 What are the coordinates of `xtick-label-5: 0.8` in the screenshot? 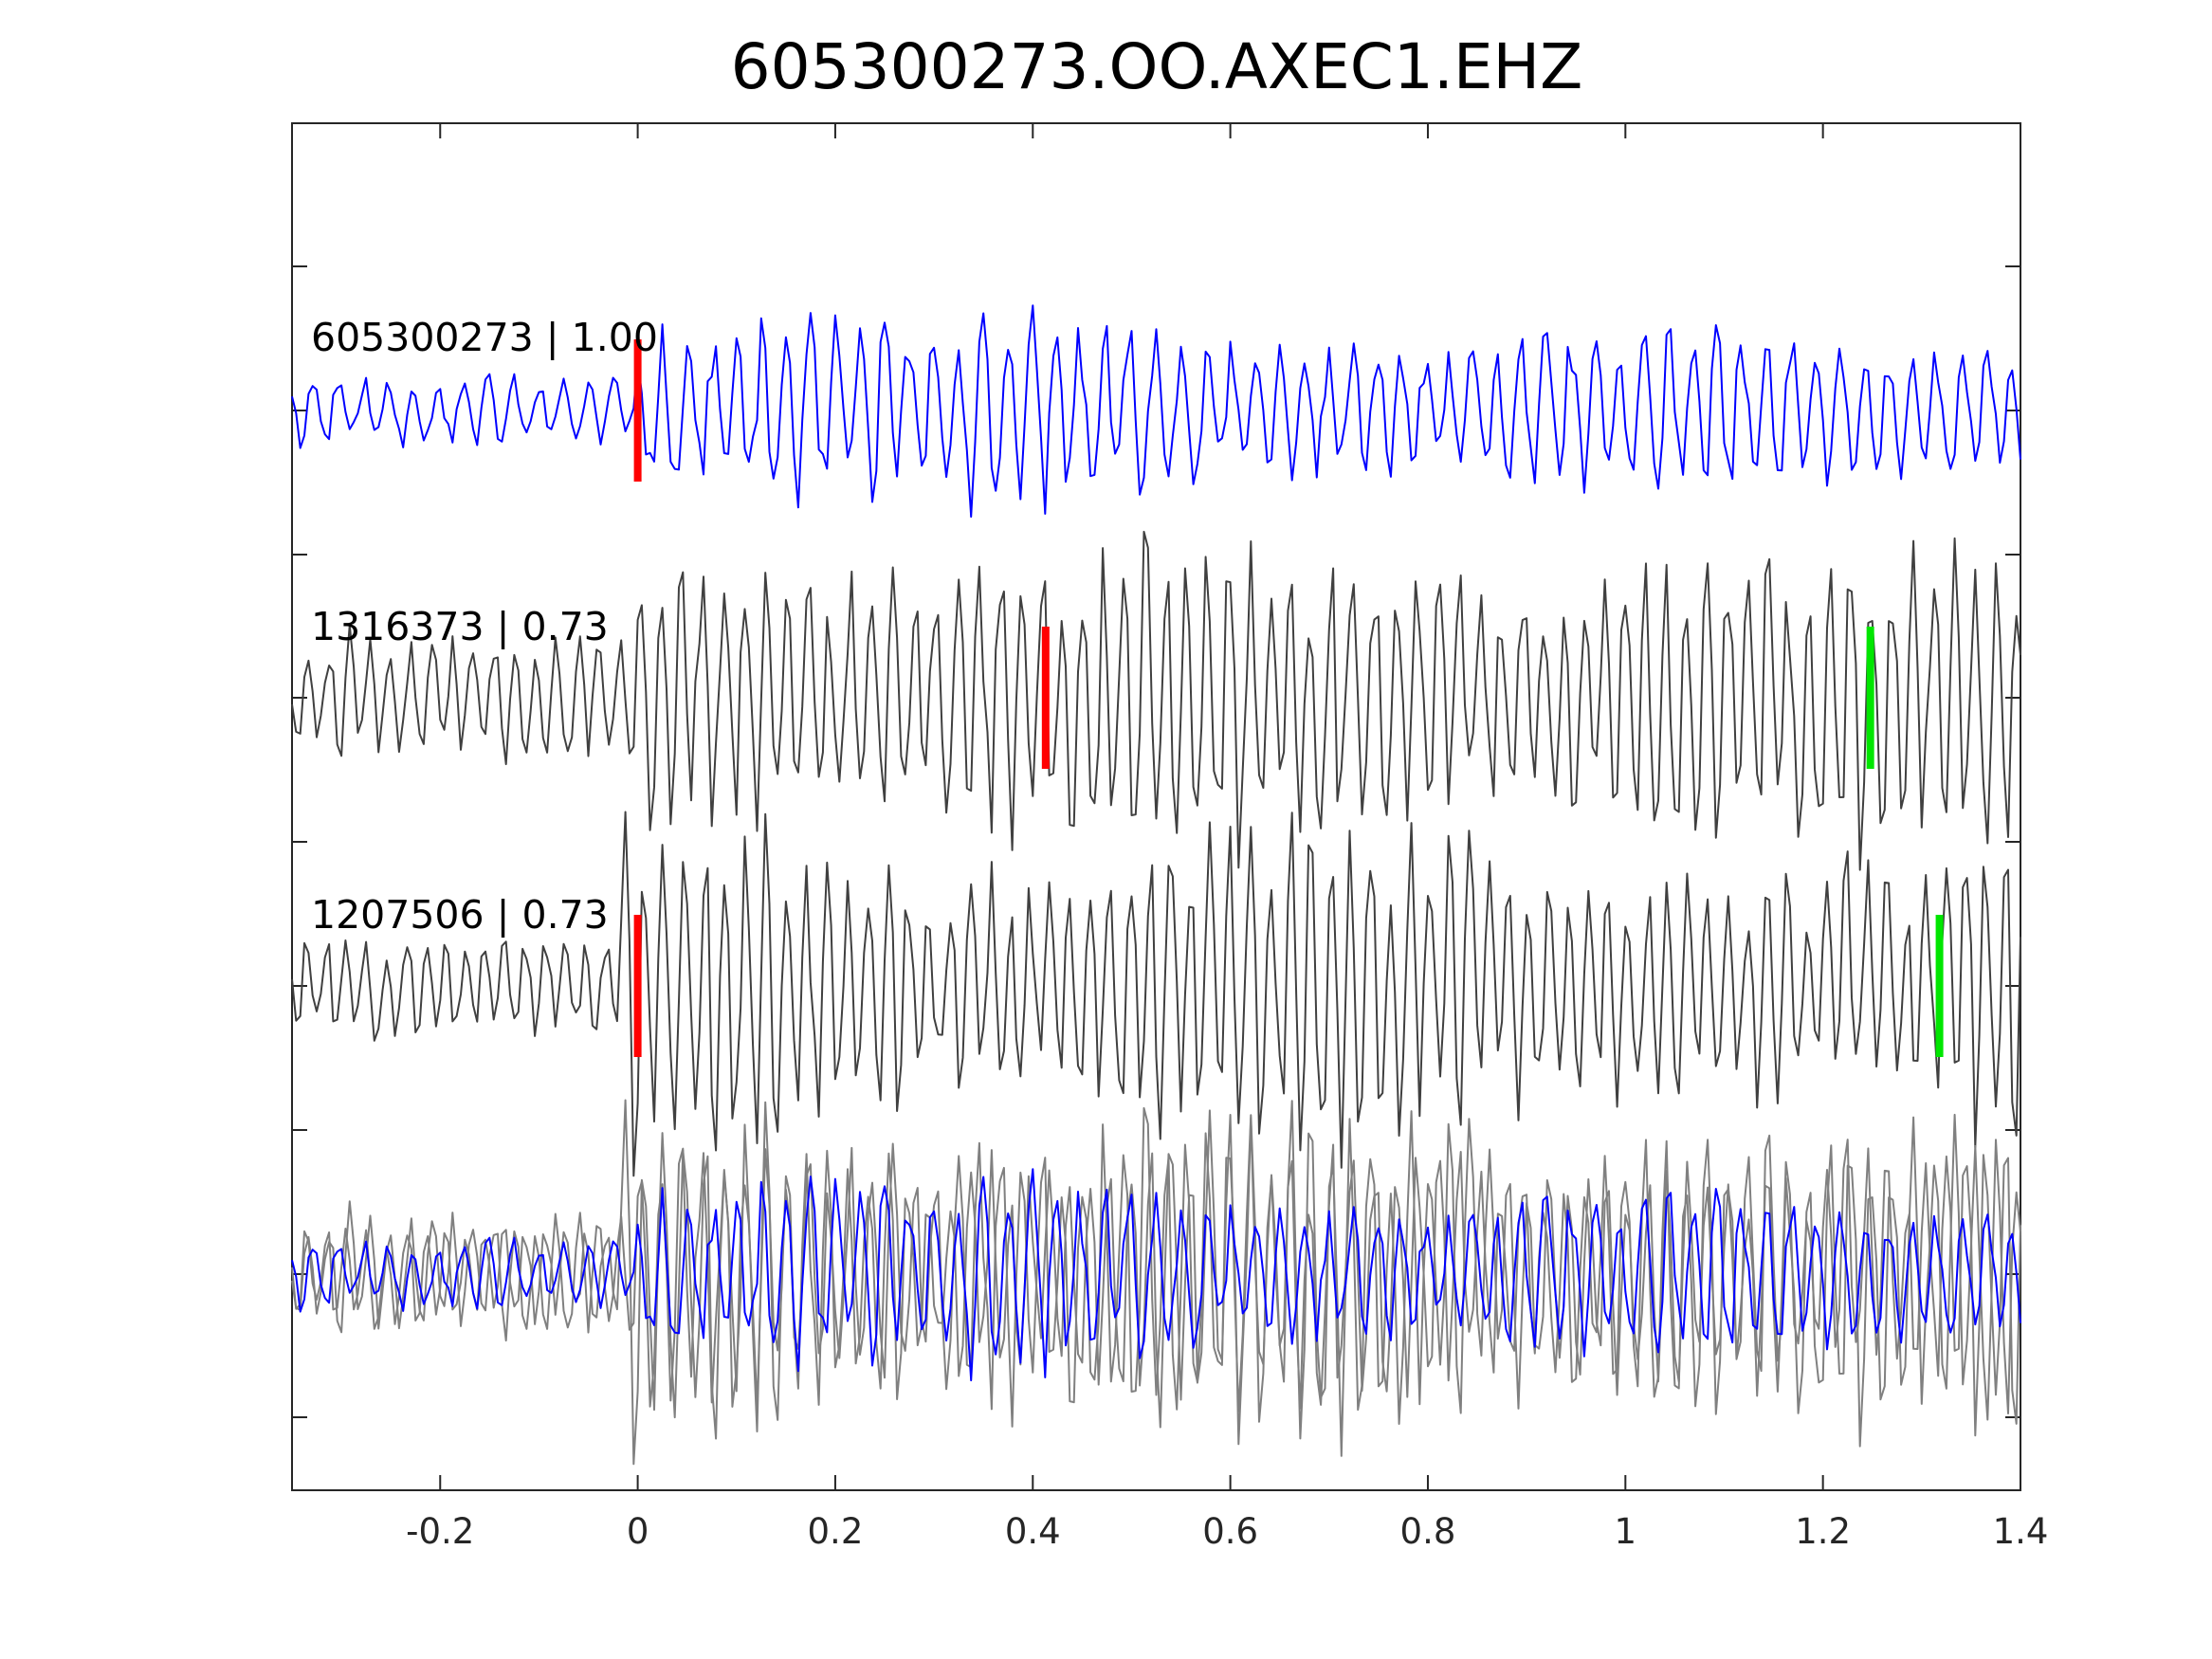 It's located at (1428, 1531).